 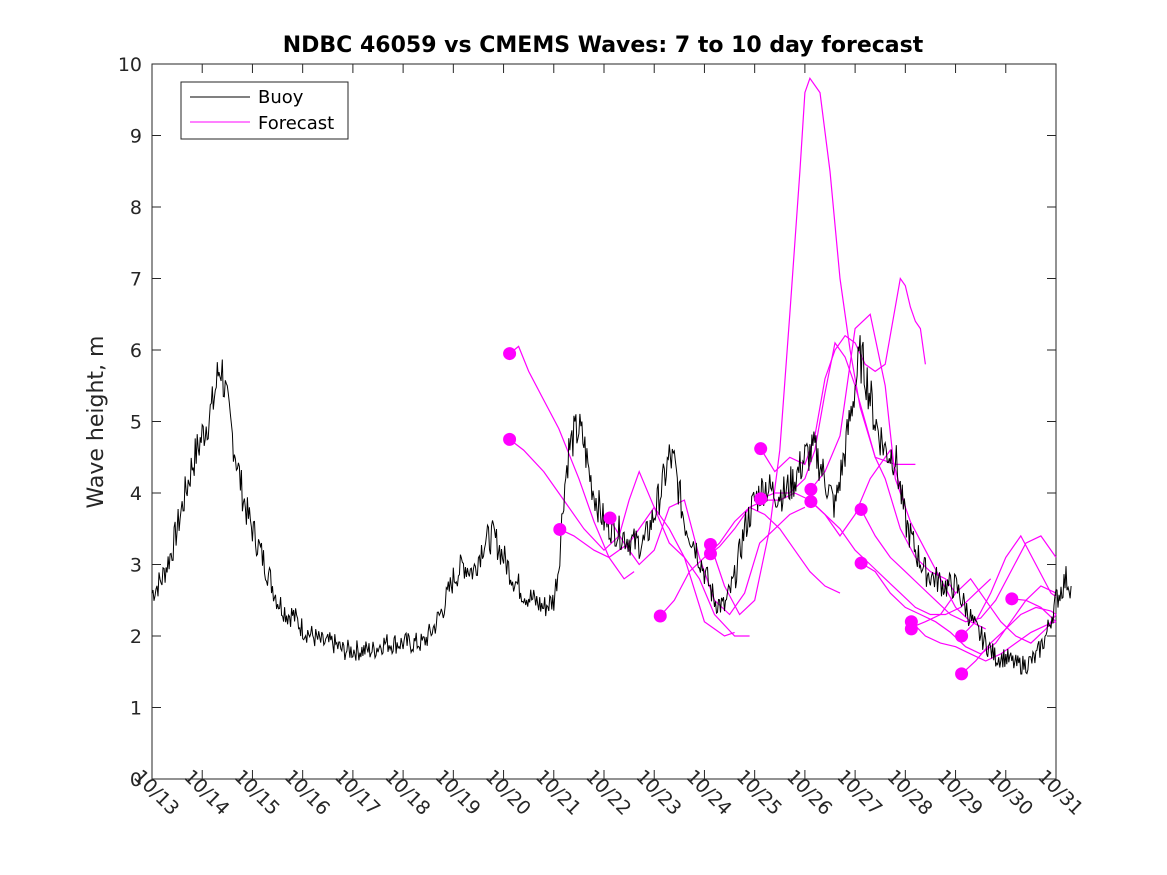 I want to click on y-tick-label: 9, so click(x=136, y=137).